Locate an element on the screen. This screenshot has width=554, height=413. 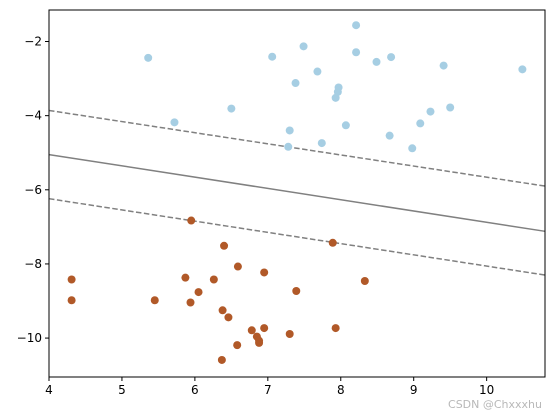
x-tick-label: 10 is located at coordinates (486, 390).